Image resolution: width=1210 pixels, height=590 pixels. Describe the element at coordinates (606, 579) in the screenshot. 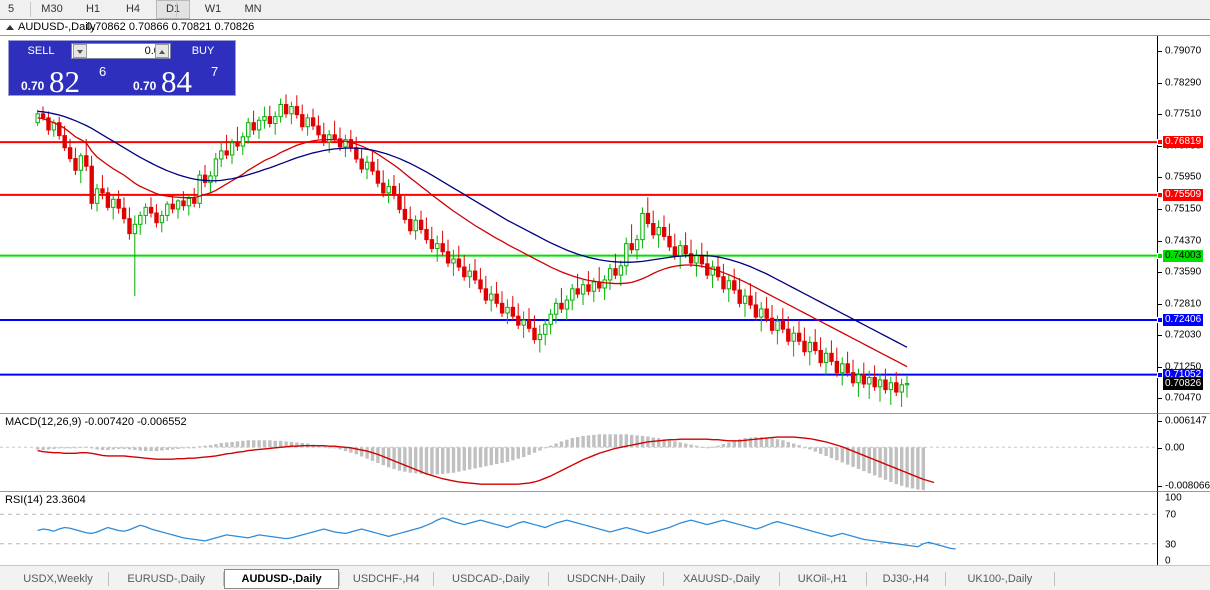

I see `symbol-tab-usdcnh-daily: USDCNH-,Daily` at that location.